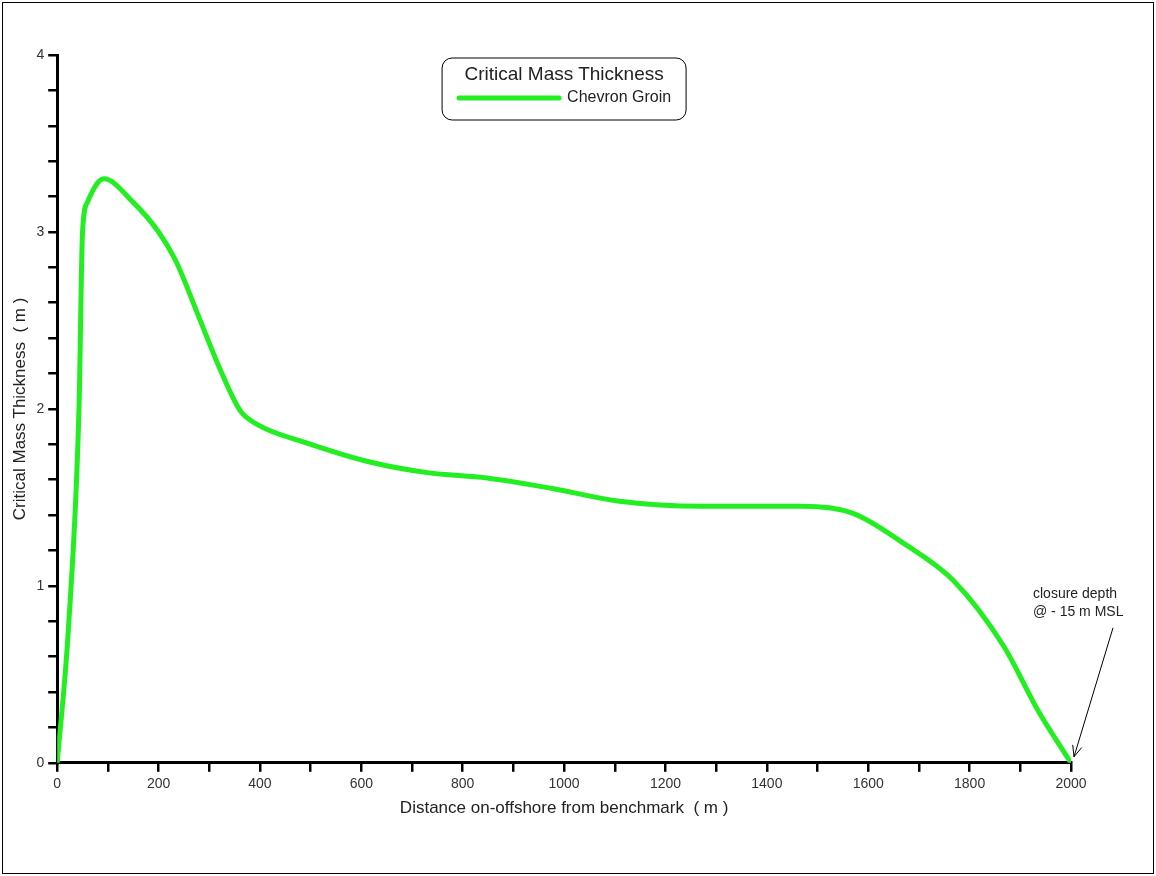 This screenshot has width=1156, height=876. I want to click on y-axis-title: Critical Mass Thickness ( m ), so click(19, 409).